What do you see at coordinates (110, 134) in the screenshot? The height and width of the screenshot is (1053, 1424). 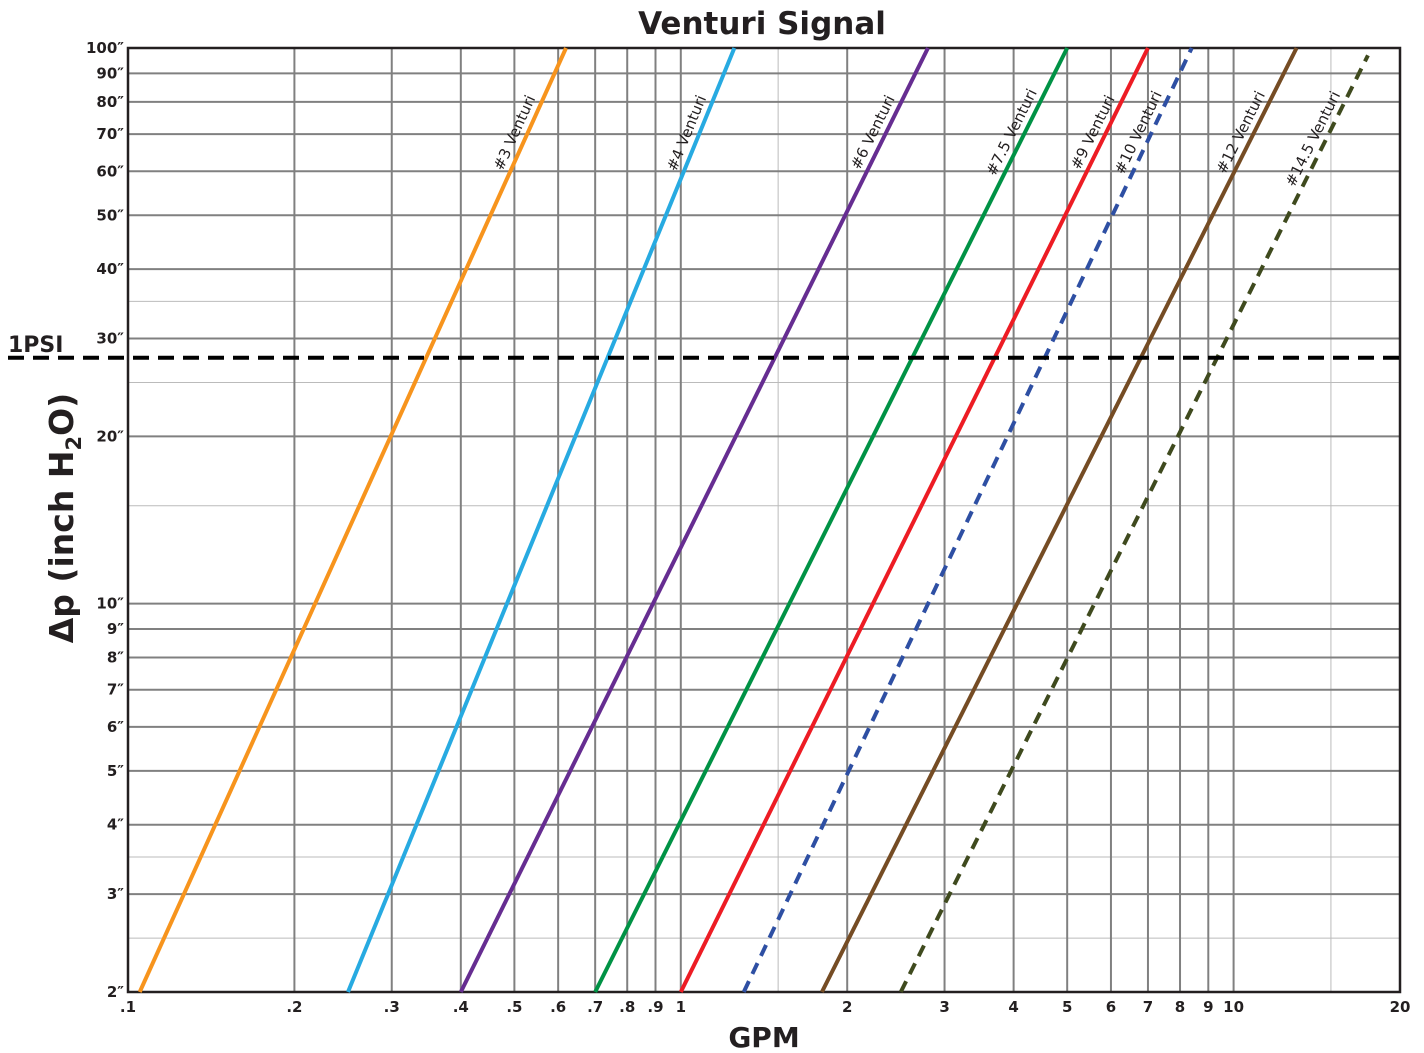 I see `y-tick-label: 70″` at bounding box center [110, 134].